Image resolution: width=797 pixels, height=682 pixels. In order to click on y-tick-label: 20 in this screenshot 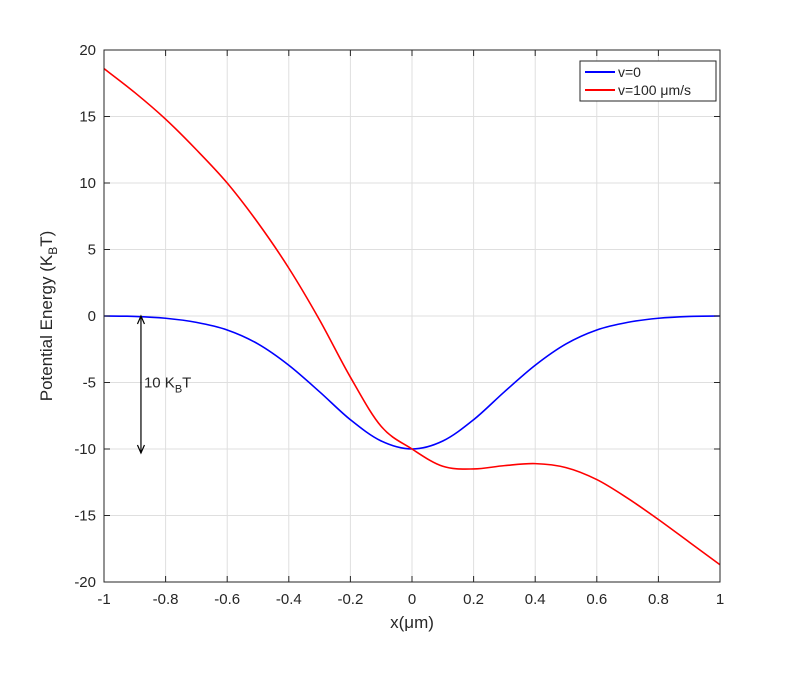, I will do `click(87, 50)`.